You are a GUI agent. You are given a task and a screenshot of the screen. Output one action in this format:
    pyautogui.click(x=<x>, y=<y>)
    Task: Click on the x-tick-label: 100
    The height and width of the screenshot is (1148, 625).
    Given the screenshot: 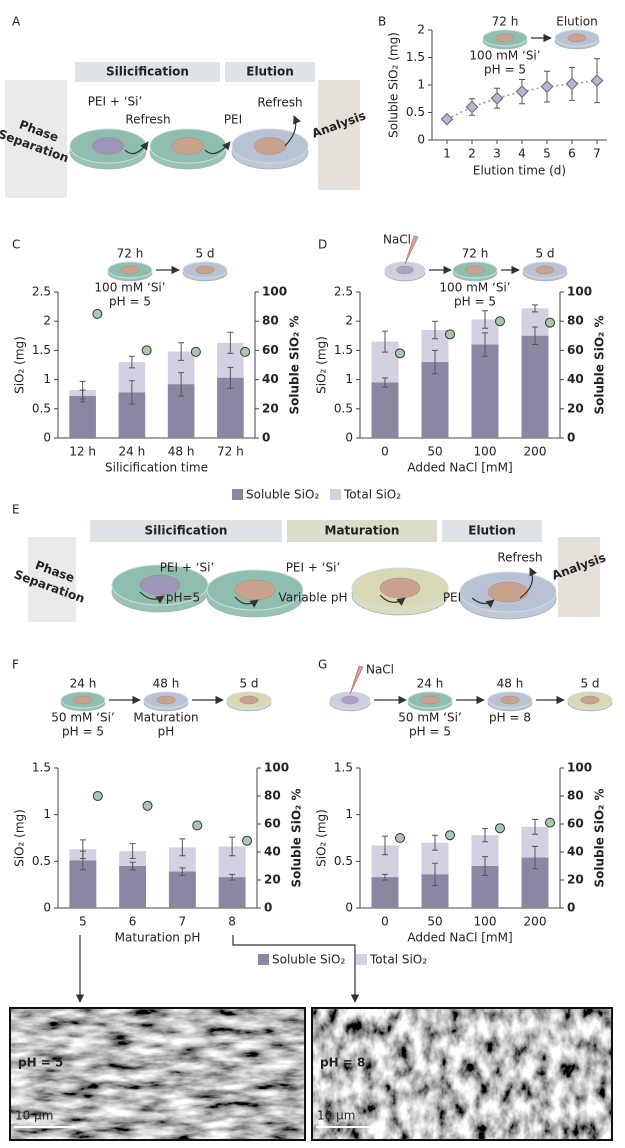 What is the action you would take?
    pyautogui.click(x=485, y=922)
    